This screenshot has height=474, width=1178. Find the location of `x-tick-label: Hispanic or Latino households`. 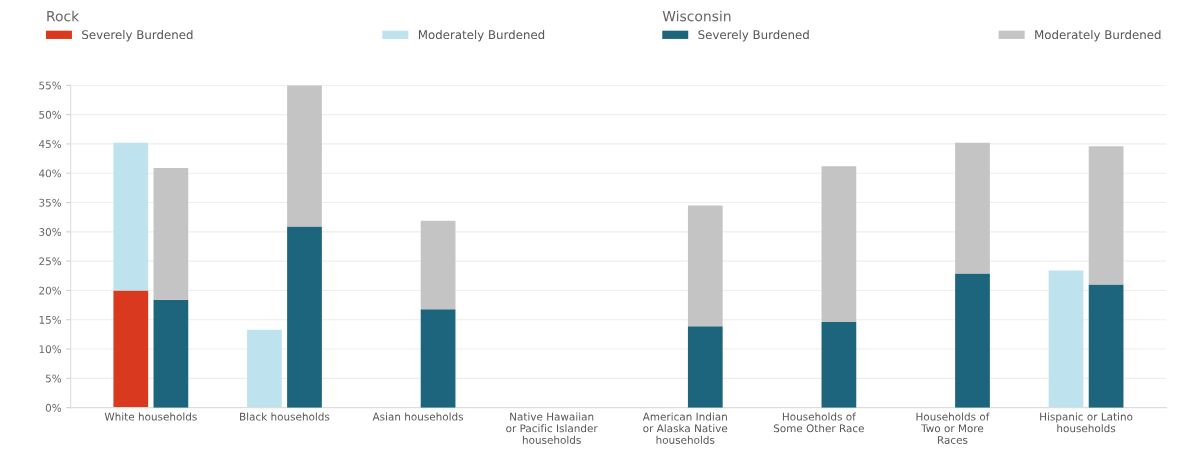

x-tick-label: Hispanic or Latino households is located at coordinates (1086, 422).